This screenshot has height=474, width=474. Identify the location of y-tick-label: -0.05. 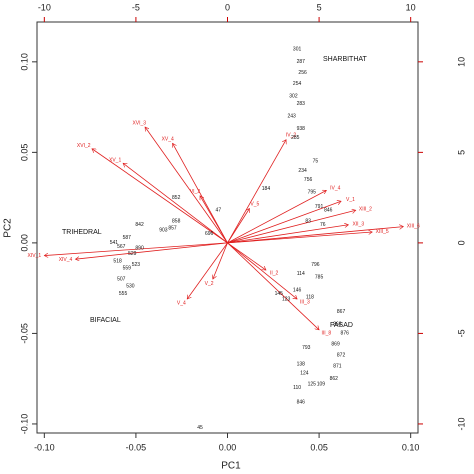
(24, 333).